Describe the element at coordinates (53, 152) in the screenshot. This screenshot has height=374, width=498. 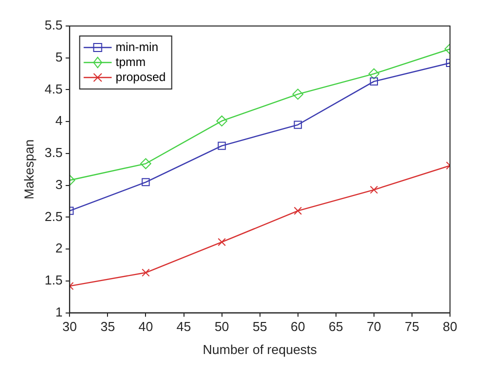
I see `y-tick-label: 3.5` at that location.